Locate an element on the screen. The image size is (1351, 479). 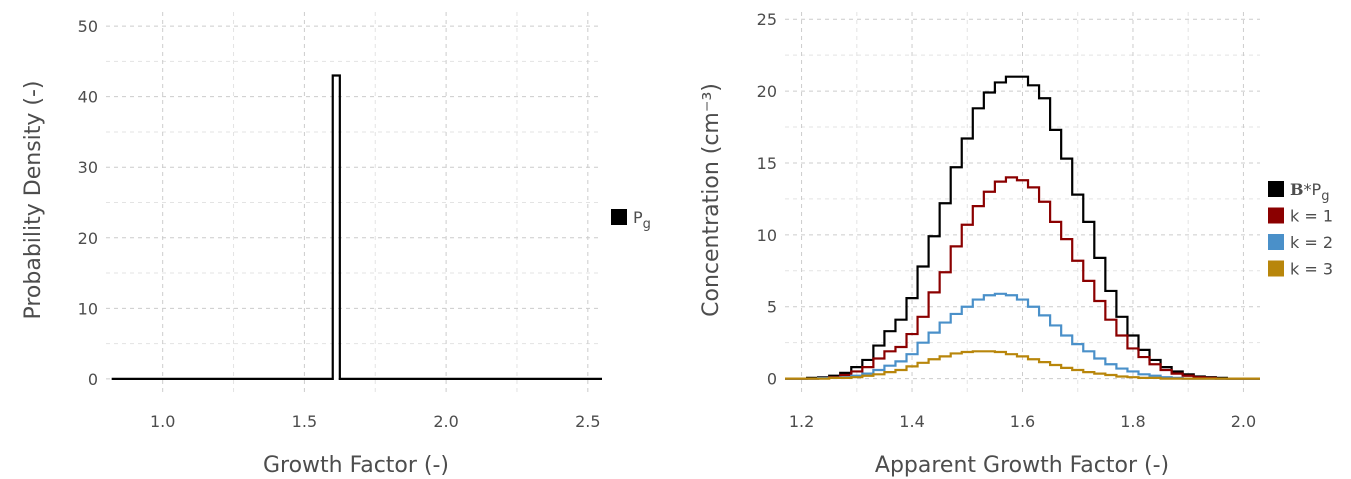
x-tick-label: 1.4 is located at coordinates (911, 421).